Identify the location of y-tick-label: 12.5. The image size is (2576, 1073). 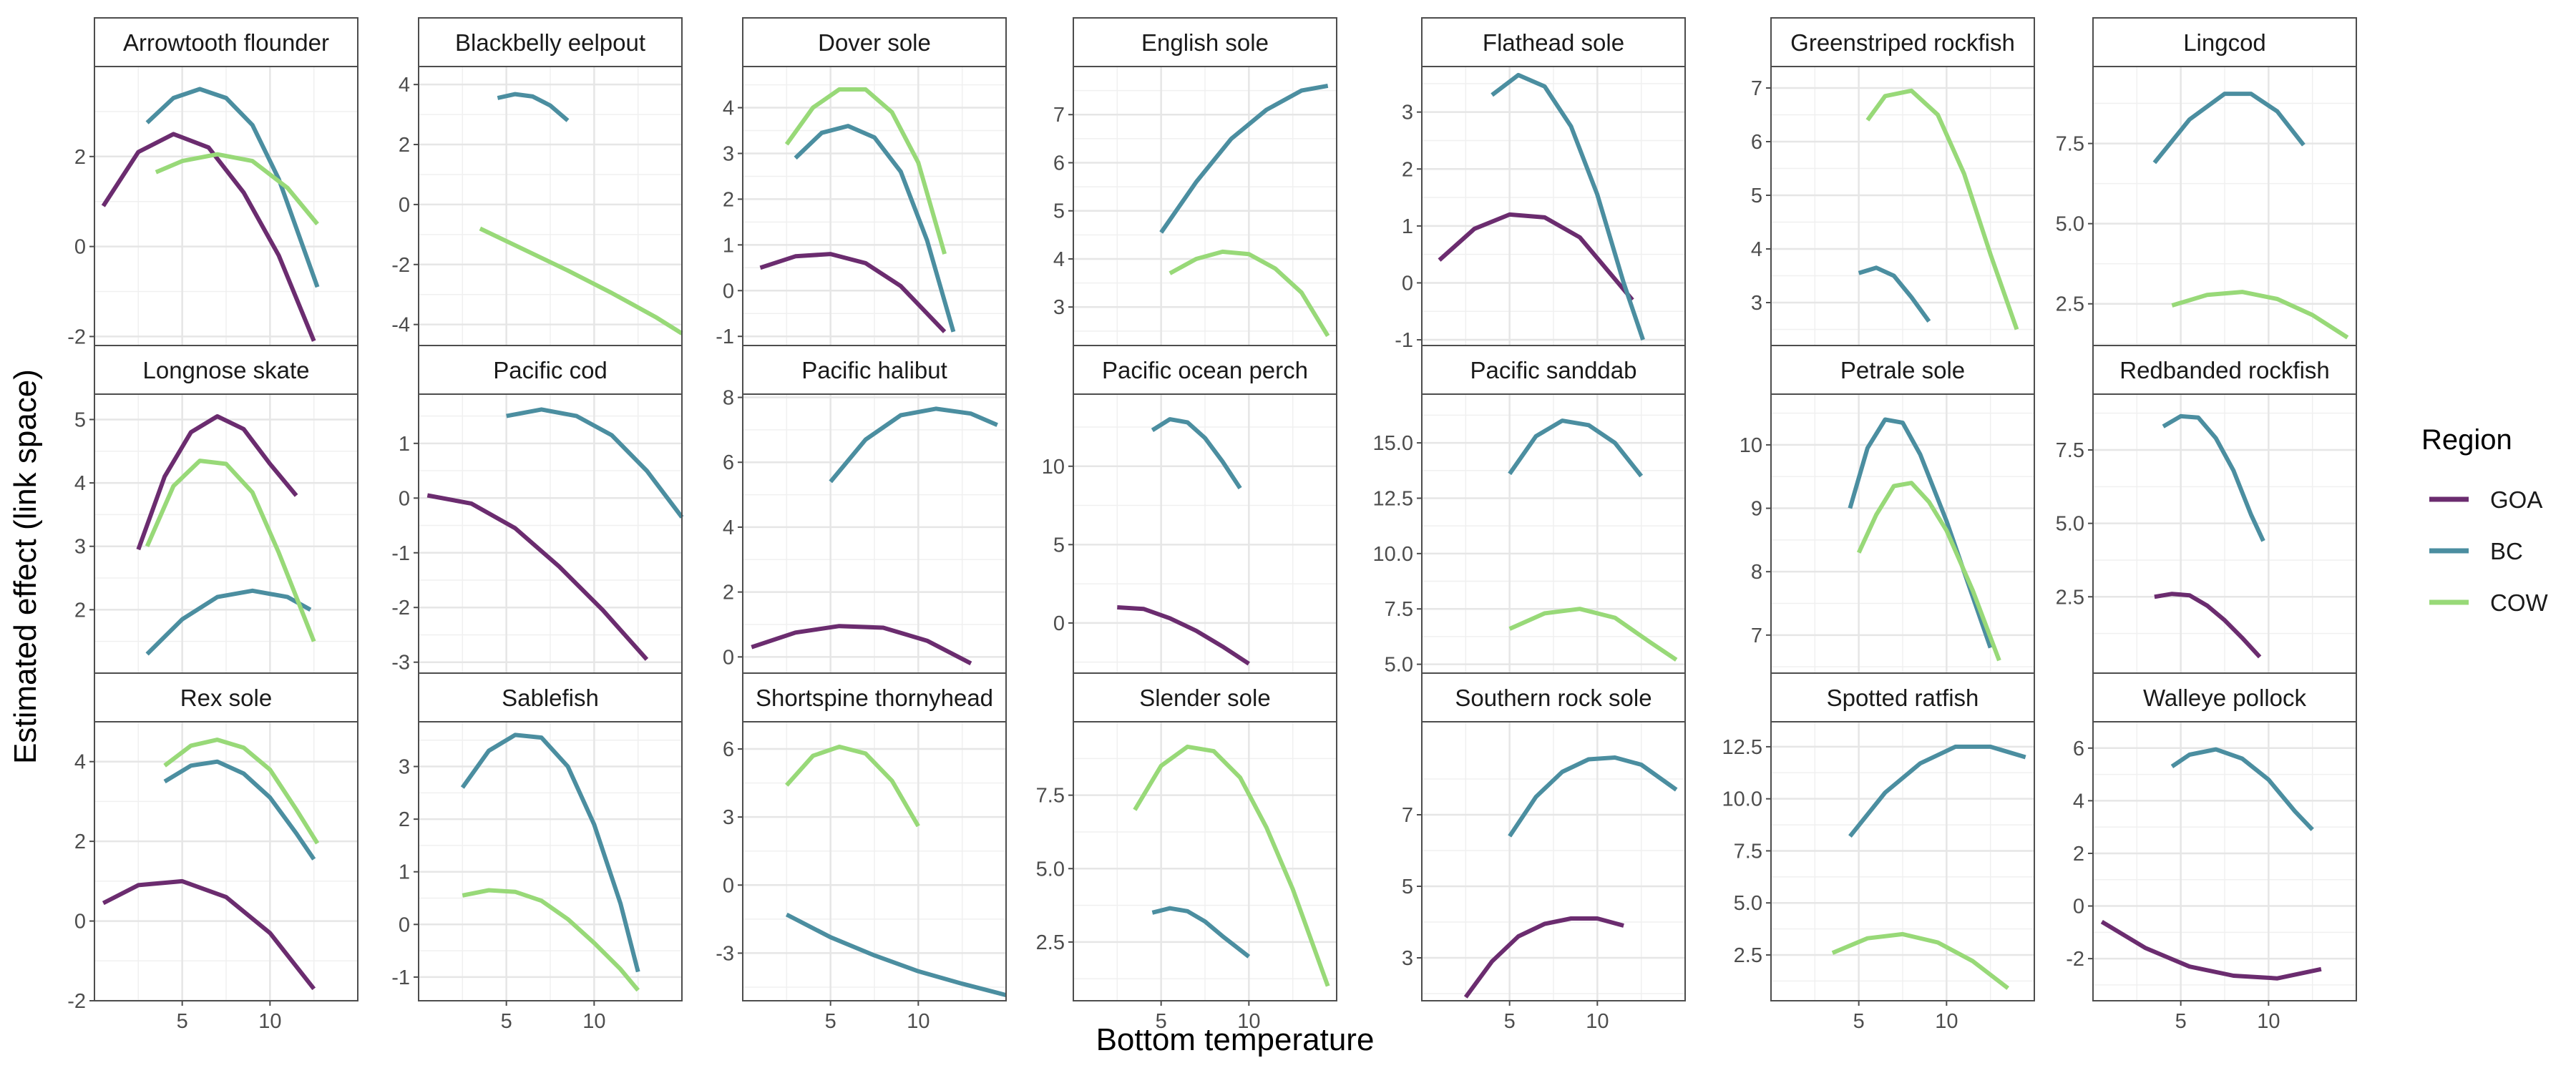
(1393, 498).